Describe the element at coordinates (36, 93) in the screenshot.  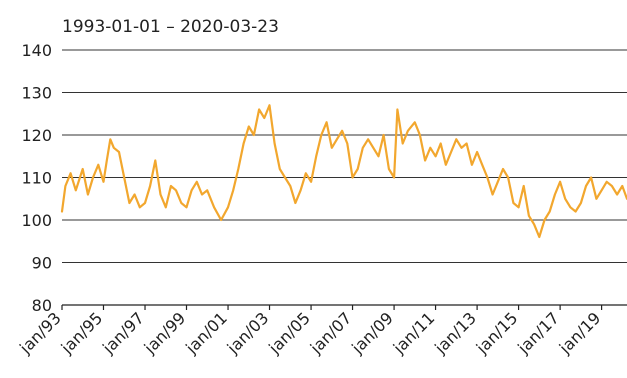
I see `y-tick-label: 130` at that location.